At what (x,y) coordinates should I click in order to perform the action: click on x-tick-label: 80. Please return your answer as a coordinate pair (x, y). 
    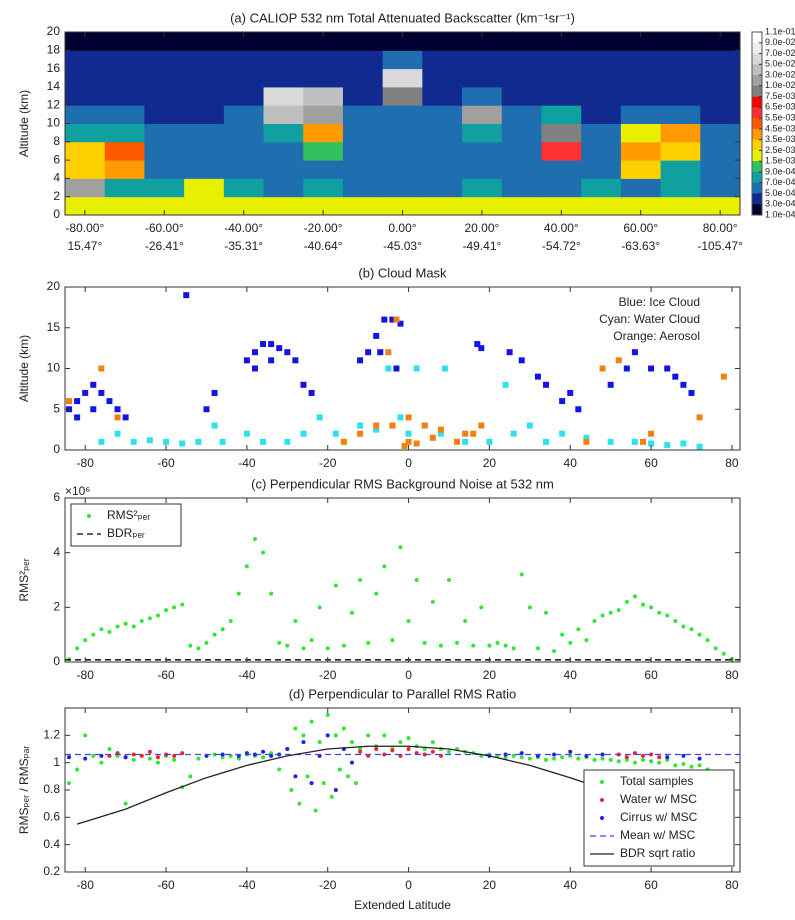
    Looking at the image, I should click on (732, 675).